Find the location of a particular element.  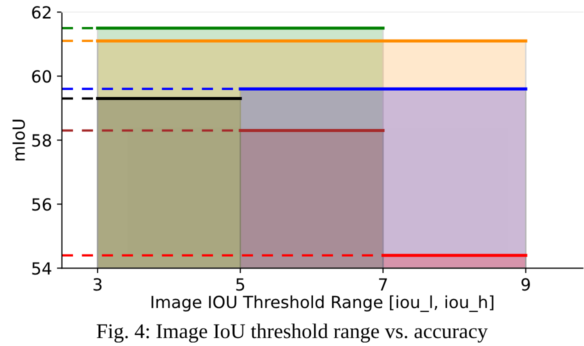

x-tick-label: 7 is located at coordinates (383, 284).